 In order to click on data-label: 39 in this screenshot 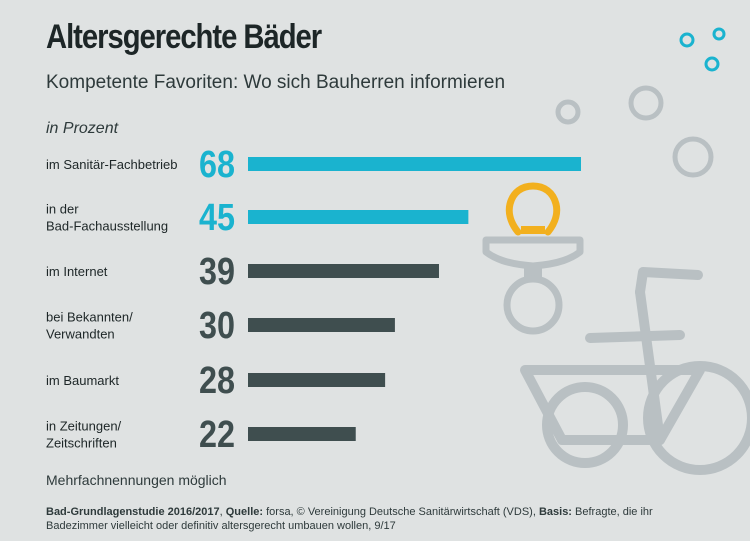, I will do `click(217, 272)`.